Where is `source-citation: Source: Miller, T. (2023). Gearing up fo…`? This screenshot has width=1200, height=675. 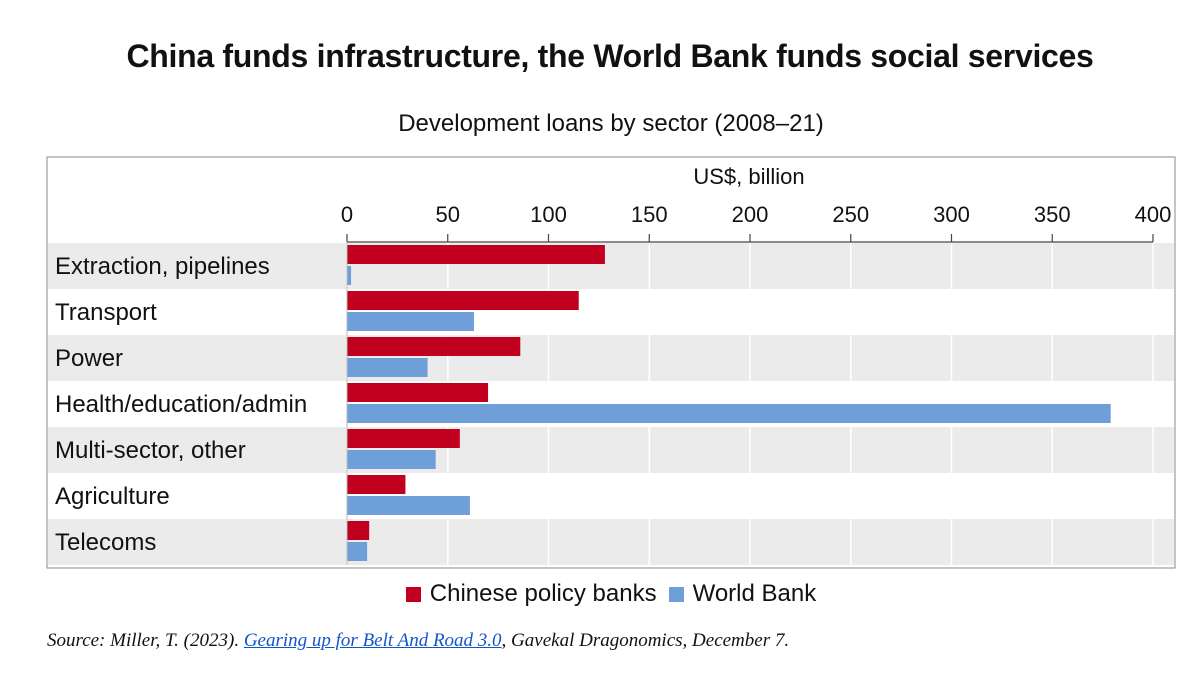
source-citation: Source: Miller, T. (2023). Gearing up fo… is located at coordinates (418, 641).